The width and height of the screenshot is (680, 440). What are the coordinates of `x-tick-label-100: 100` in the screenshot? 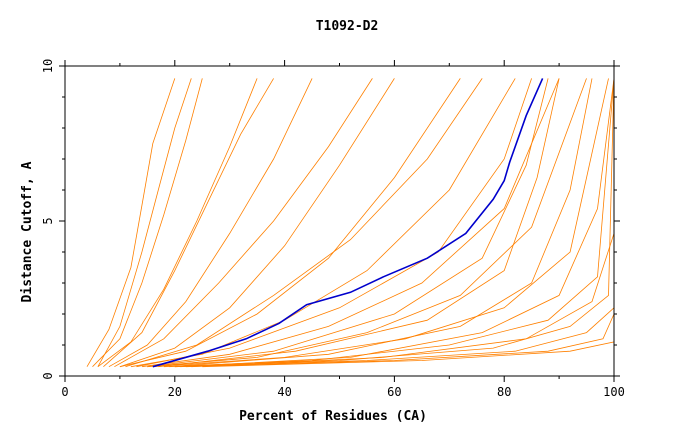 It's located at (614, 392).